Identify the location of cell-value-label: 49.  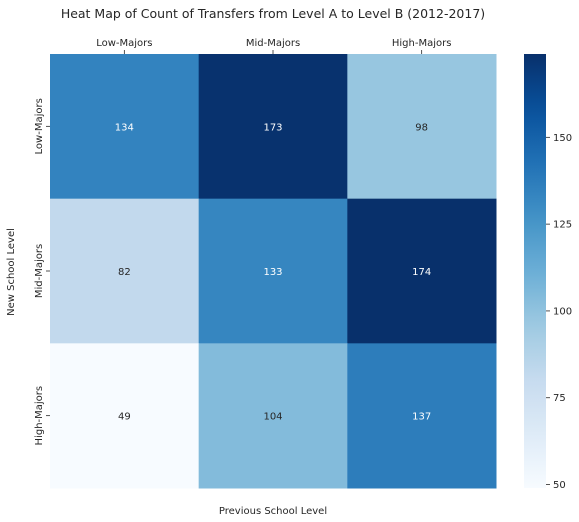
(124, 417).